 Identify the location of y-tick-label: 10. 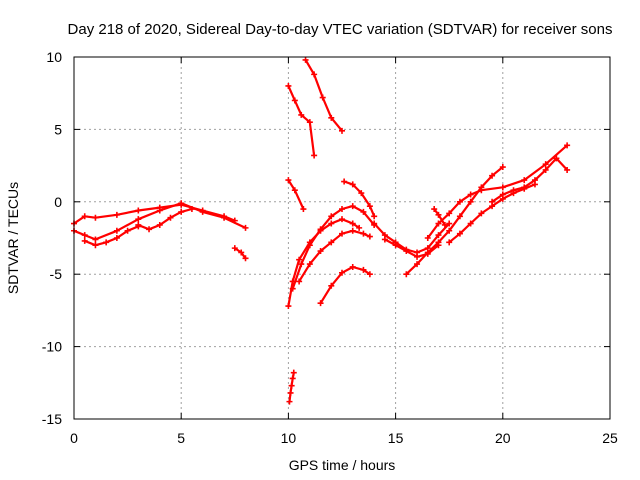
(54, 57).